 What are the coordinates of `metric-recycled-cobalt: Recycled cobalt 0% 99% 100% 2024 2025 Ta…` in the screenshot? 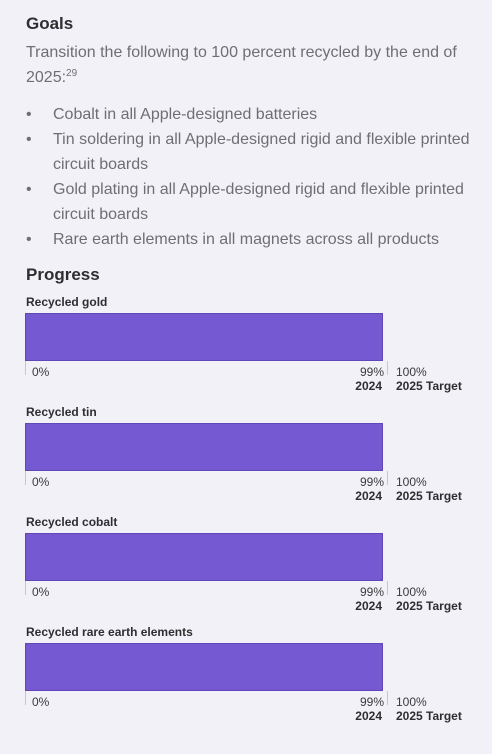 It's located at (246, 570).